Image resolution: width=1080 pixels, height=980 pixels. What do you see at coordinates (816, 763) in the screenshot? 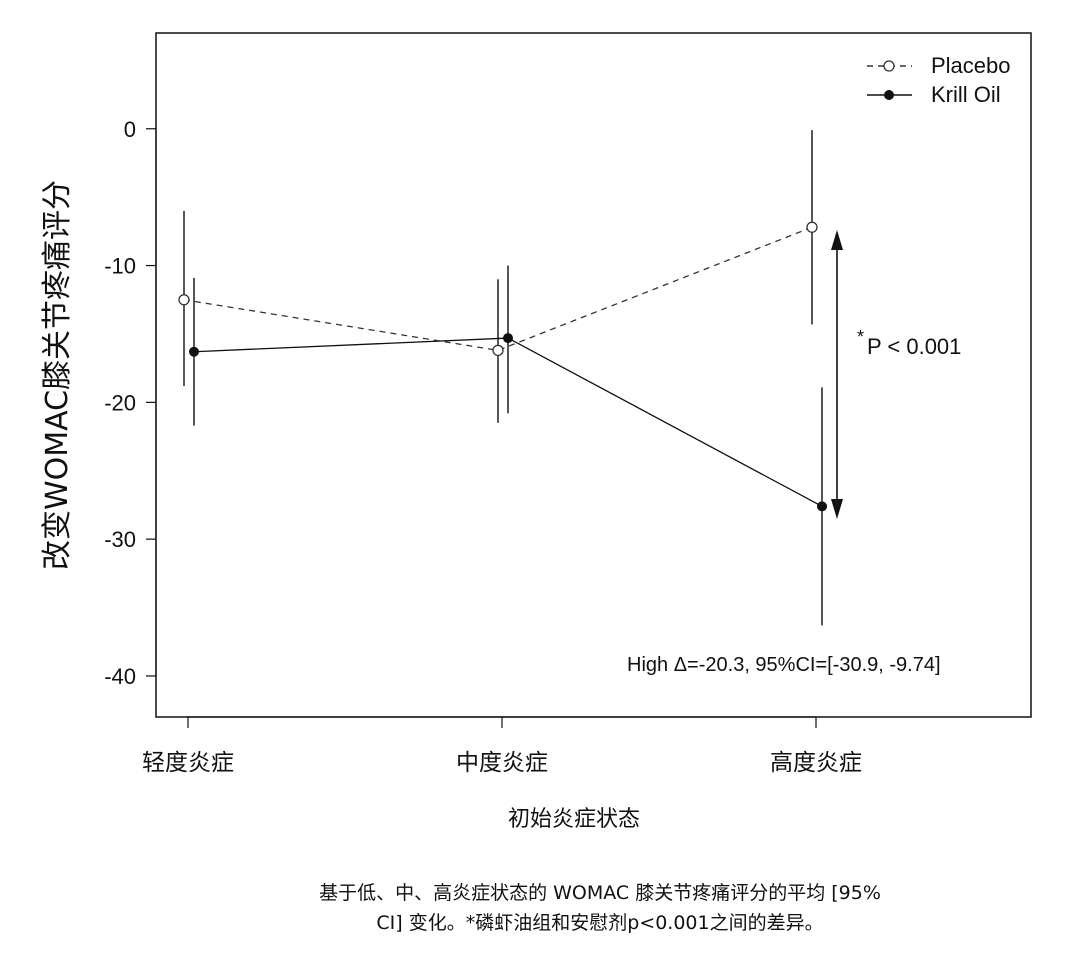
I see `x-tick-label: 高度炎症` at bounding box center [816, 763].